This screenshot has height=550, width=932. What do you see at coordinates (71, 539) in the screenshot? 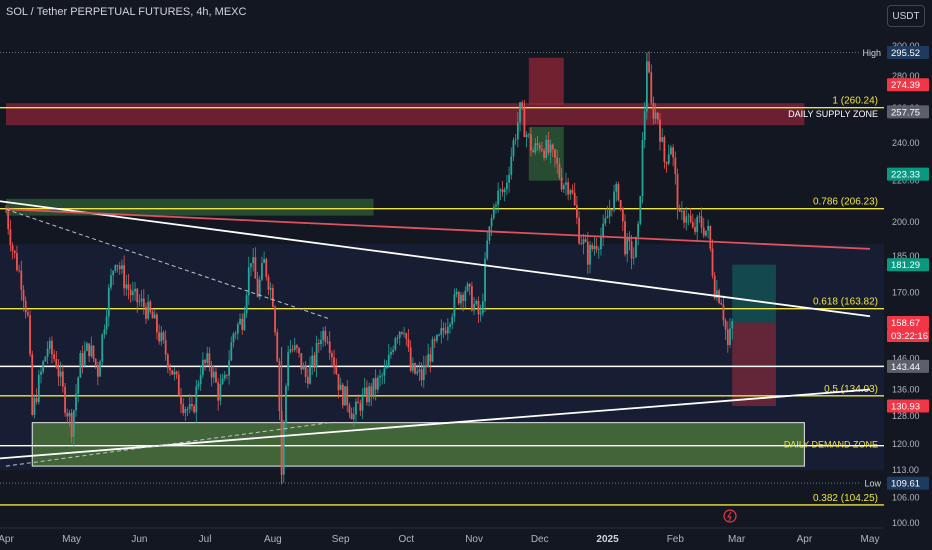
I see `x-tick-1: May` at bounding box center [71, 539].